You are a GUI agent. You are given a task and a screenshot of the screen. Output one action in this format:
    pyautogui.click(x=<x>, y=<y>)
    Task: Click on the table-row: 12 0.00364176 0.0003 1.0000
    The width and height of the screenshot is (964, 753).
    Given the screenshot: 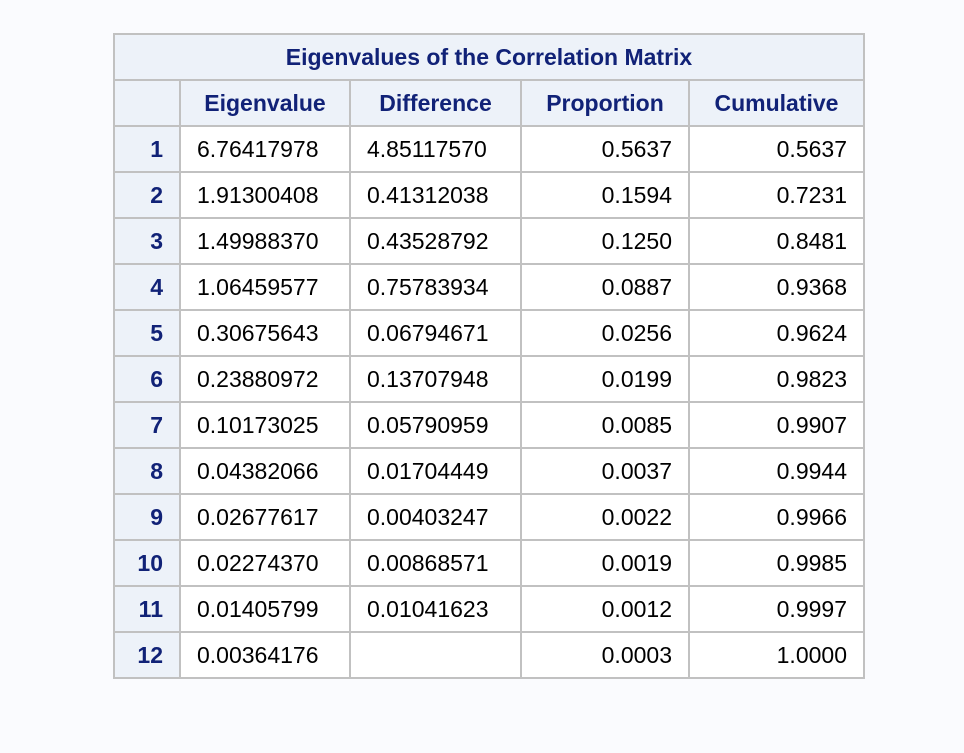 What is the action you would take?
    pyautogui.click(x=489, y=655)
    